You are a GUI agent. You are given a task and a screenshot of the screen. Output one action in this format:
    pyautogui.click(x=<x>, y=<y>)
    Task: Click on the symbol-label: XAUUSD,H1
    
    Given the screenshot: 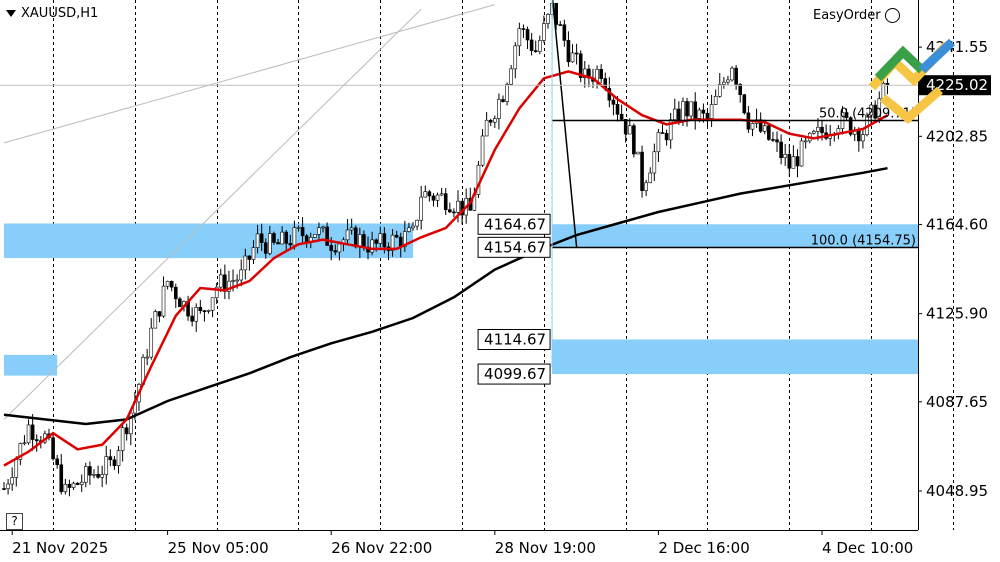 What is the action you would take?
    pyautogui.click(x=52, y=13)
    